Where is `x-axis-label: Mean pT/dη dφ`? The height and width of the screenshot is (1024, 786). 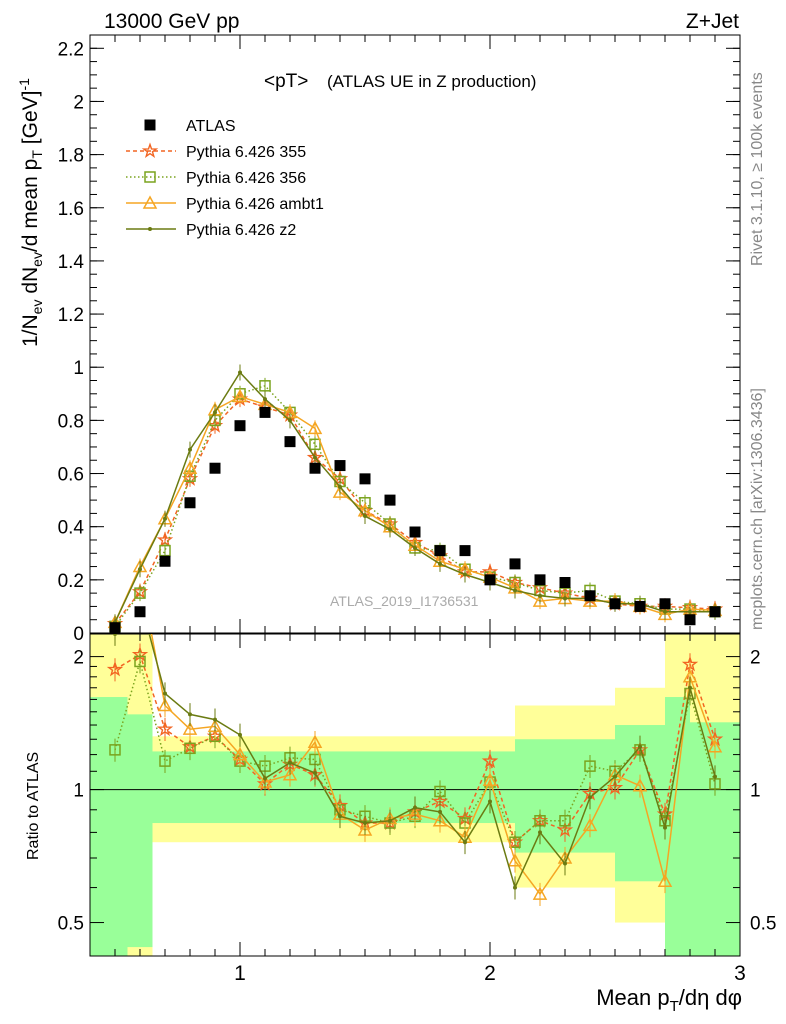 x-axis-label: Mean pT/dη dφ is located at coordinates (669, 1000).